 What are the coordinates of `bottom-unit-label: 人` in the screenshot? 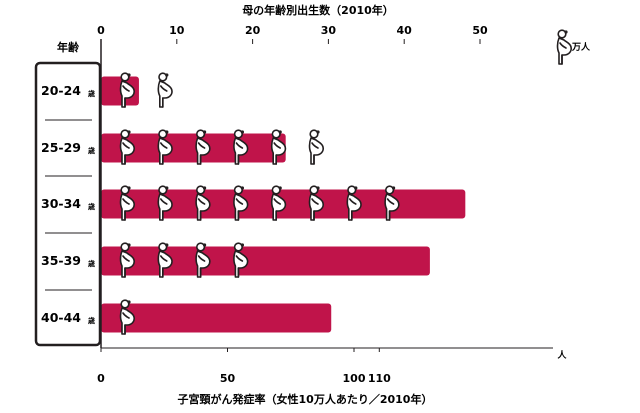 It's located at (561, 355).